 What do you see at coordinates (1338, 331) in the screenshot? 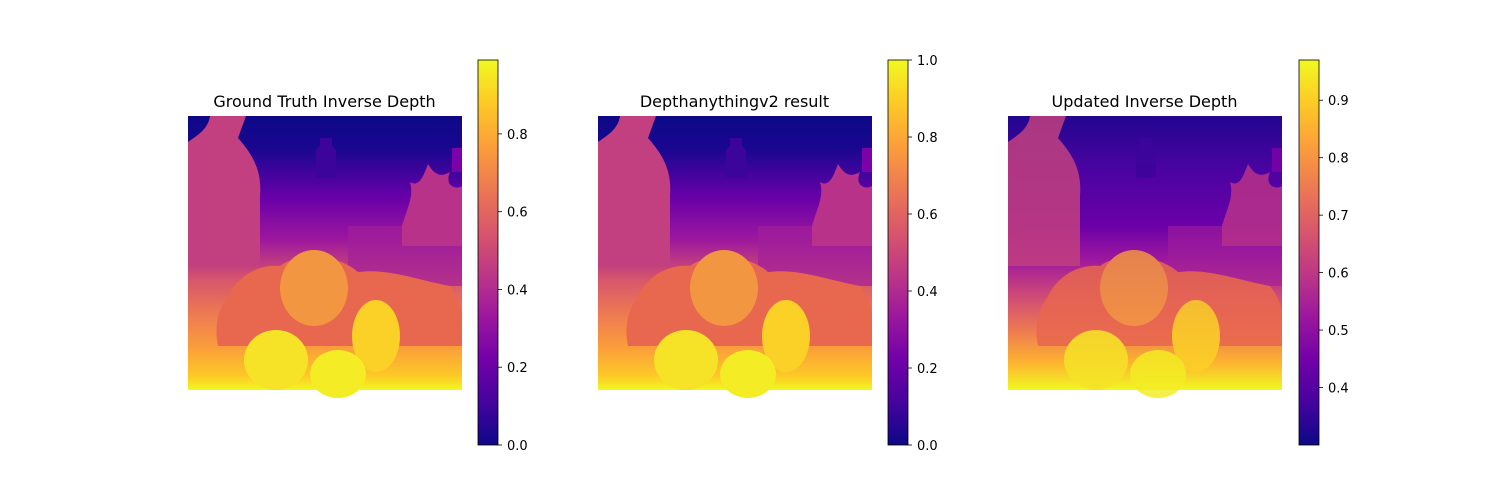
I see `colorbar-tick-label: 0.5` at bounding box center [1338, 331].